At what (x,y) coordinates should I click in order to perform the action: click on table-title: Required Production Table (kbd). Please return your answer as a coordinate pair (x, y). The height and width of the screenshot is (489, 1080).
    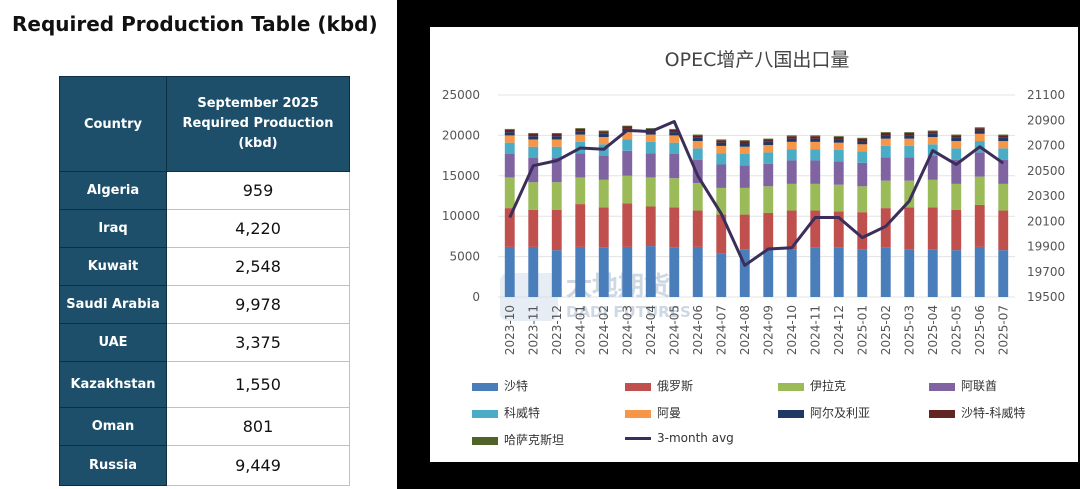
    Looking at the image, I should click on (195, 24).